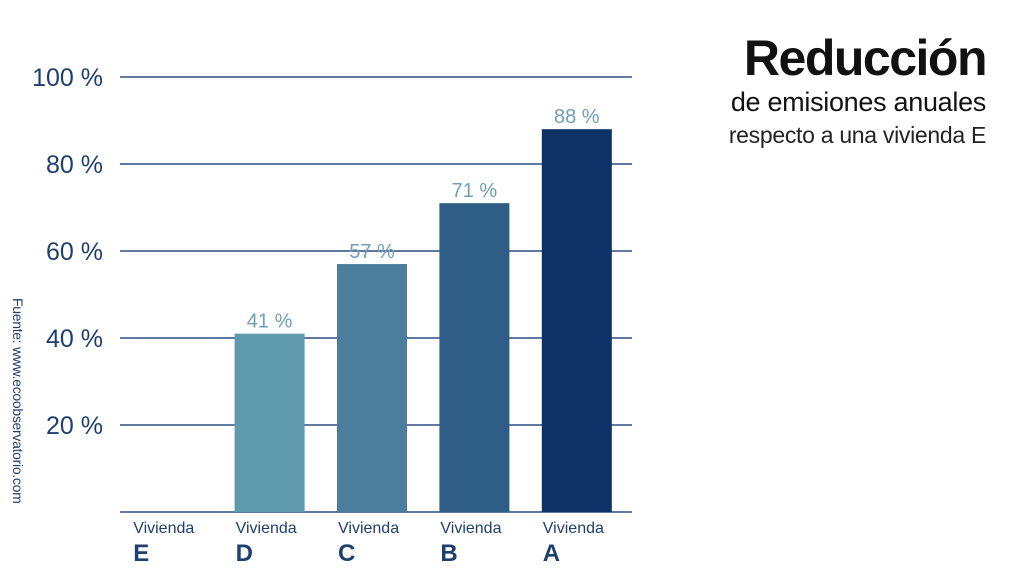  What do you see at coordinates (18, 401) in the screenshot?
I see `source-note: Fuente: www.ecoobservatorio.com` at bounding box center [18, 401].